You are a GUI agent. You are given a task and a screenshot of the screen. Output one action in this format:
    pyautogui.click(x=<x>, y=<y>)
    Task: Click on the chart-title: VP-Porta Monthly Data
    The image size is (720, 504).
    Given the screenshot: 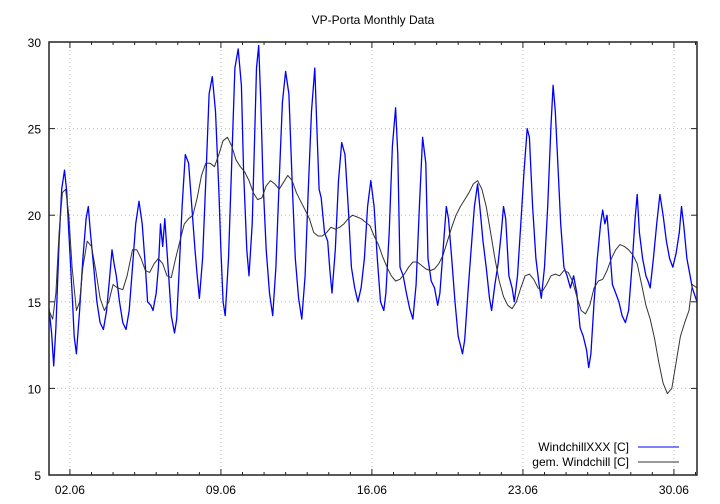 What is the action you would take?
    pyautogui.click(x=373, y=20)
    